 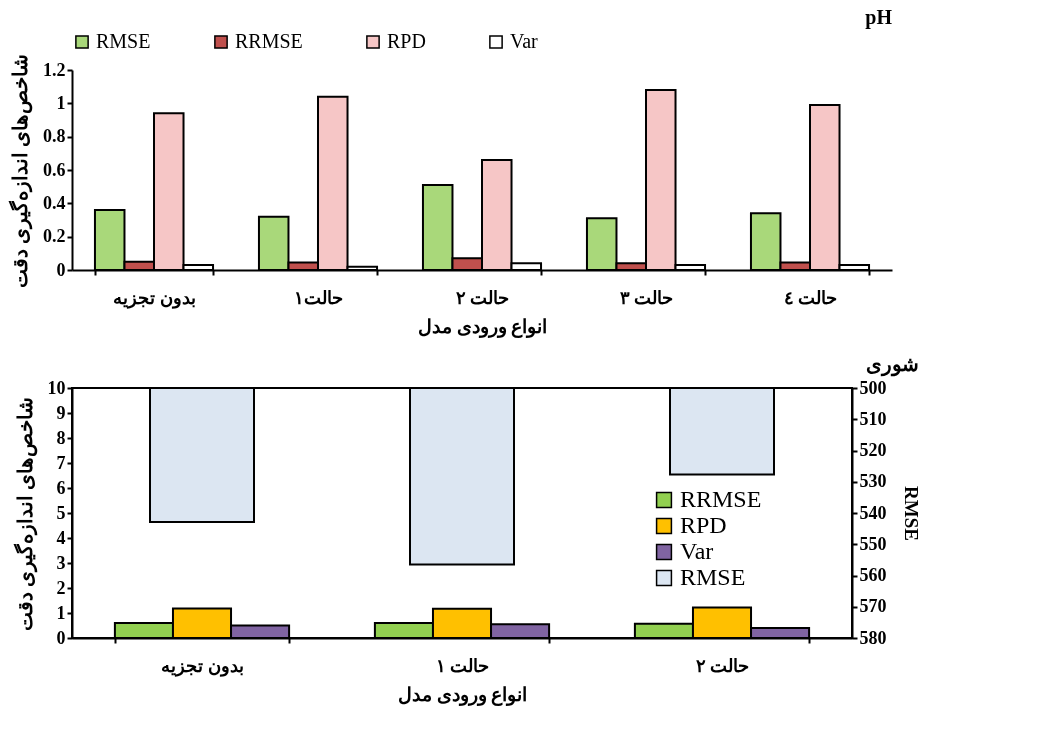 I want to click on x-tick-label: حالت۱, so click(x=318, y=297).